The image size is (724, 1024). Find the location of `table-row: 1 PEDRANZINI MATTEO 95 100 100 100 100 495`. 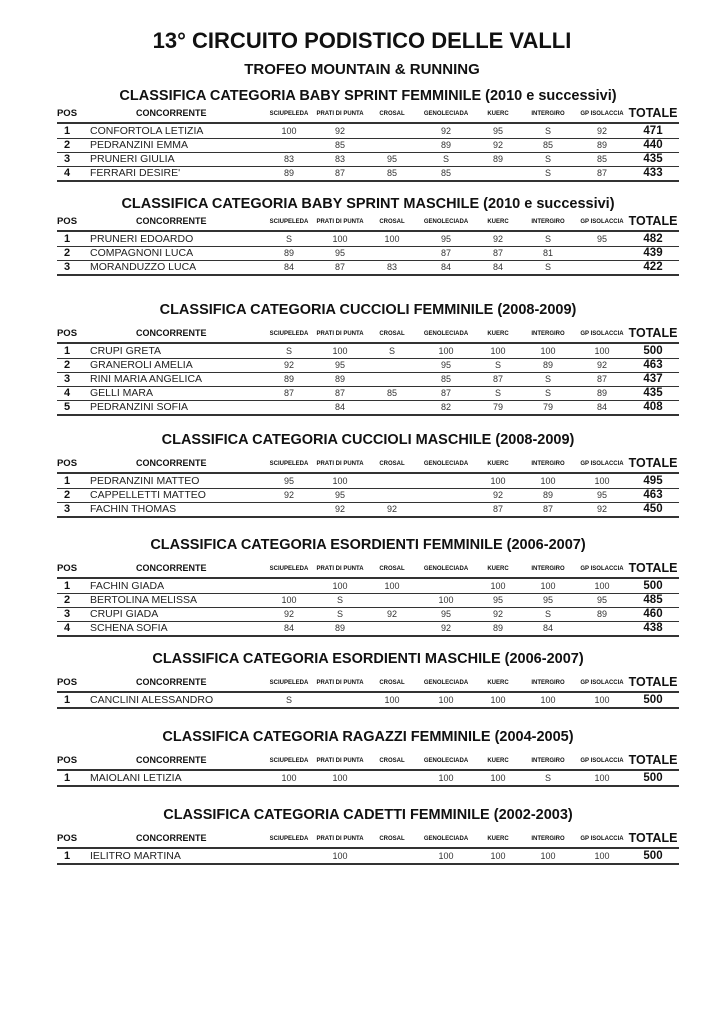

table-row: 1 PEDRANZINI MATTEO 95 100 100 100 100 495 is located at coordinates (368, 482).